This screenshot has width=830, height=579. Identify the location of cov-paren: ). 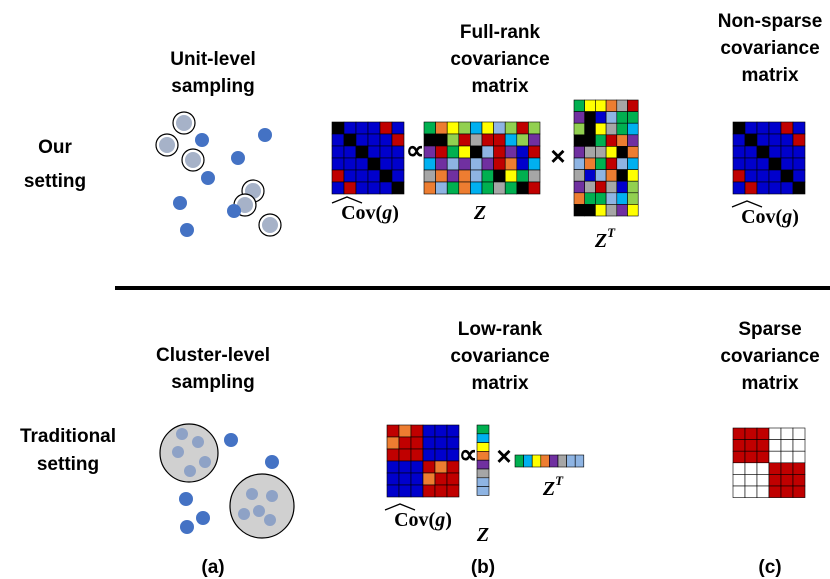
(448, 520).